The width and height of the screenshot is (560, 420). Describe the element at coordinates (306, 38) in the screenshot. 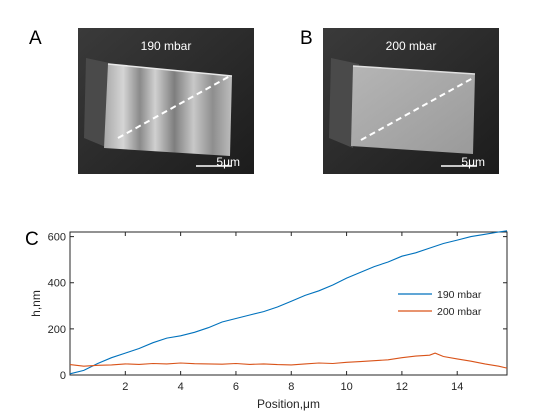

I see `panel-label-b: B` at that location.